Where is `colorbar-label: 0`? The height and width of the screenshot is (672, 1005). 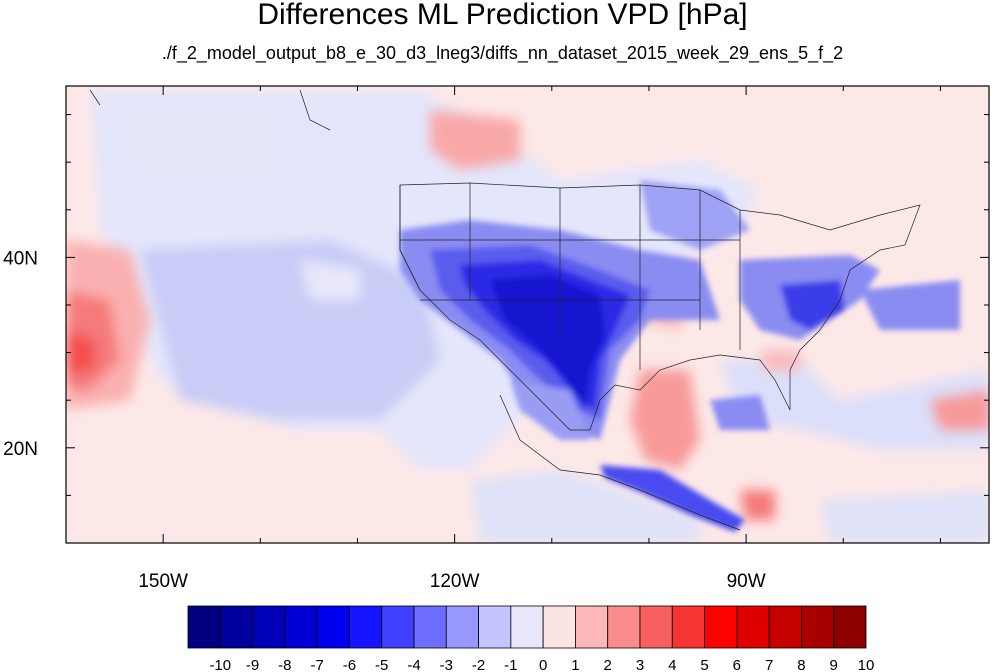
colorbar-label: 0 is located at coordinates (543, 664).